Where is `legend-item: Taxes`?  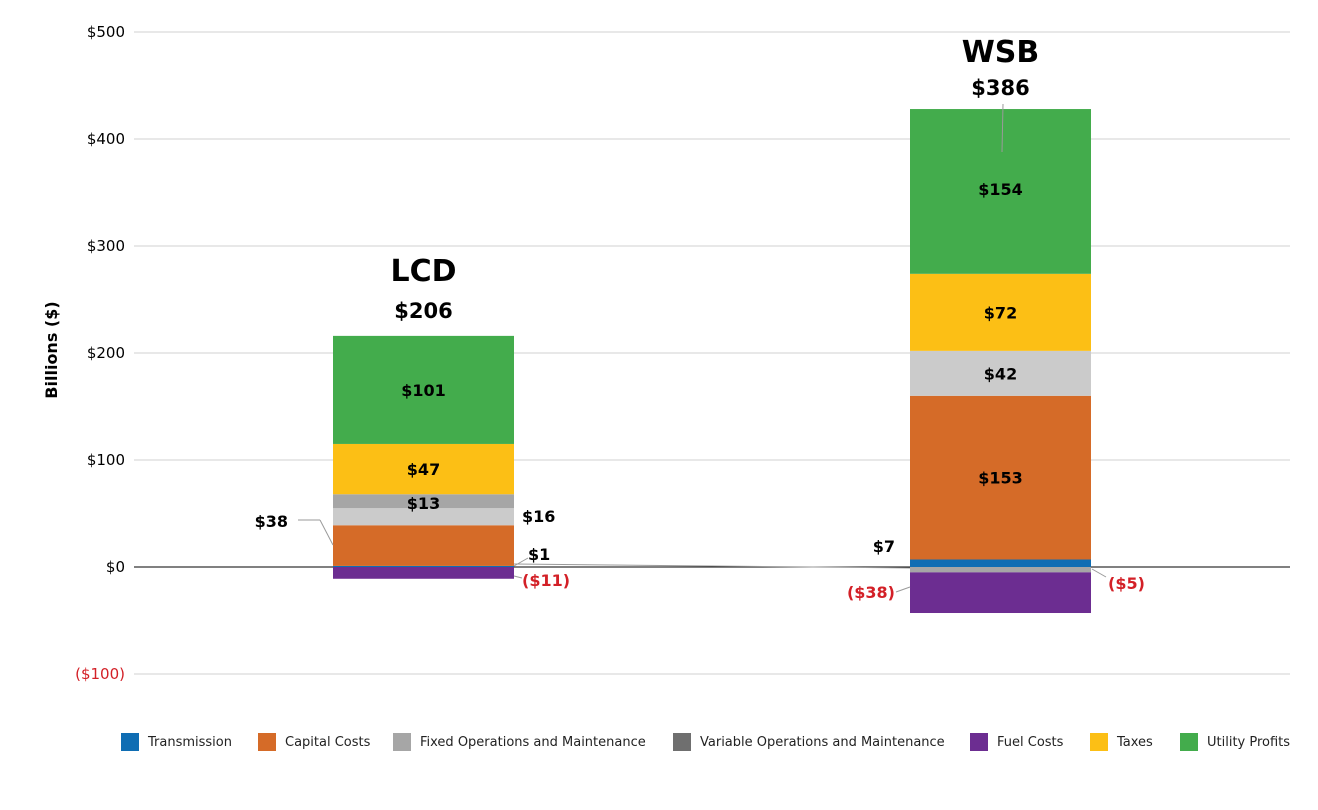
legend-item: Taxes is located at coordinates (1121, 742).